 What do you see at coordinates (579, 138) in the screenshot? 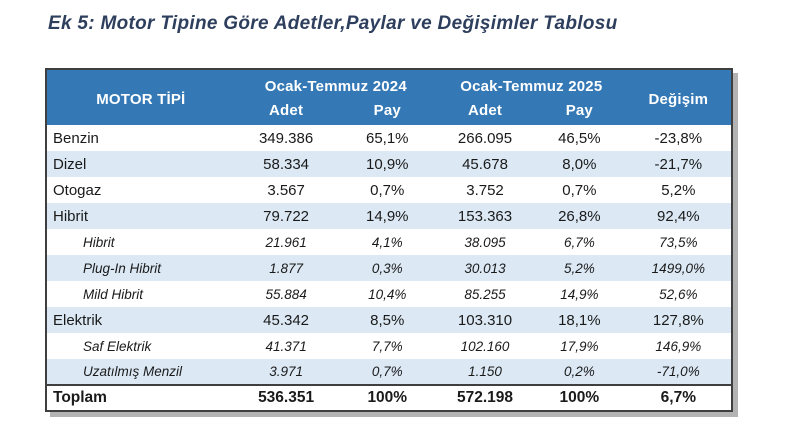
I see `row-value: 46,5%` at bounding box center [579, 138].